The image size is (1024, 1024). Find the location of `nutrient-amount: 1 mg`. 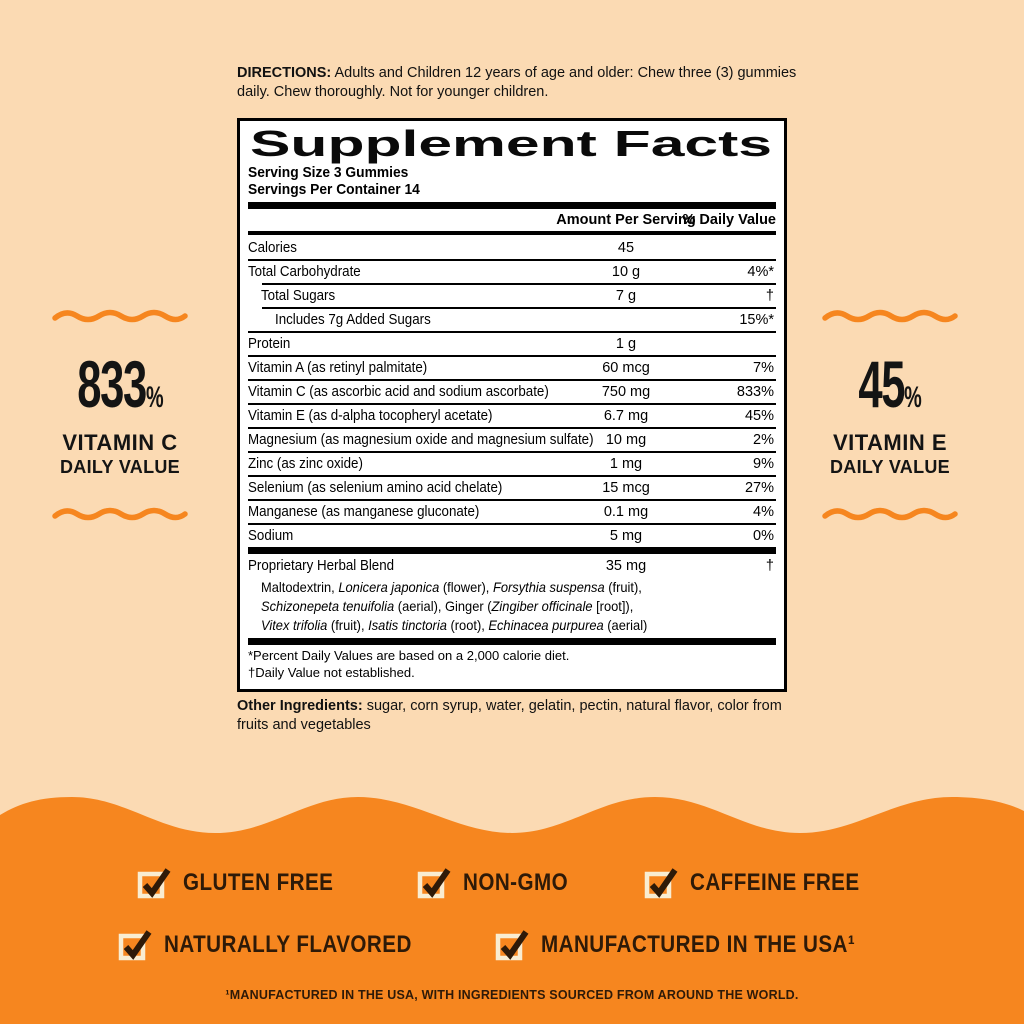

nutrient-amount: 1 mg is located at coordinates (626, 464).